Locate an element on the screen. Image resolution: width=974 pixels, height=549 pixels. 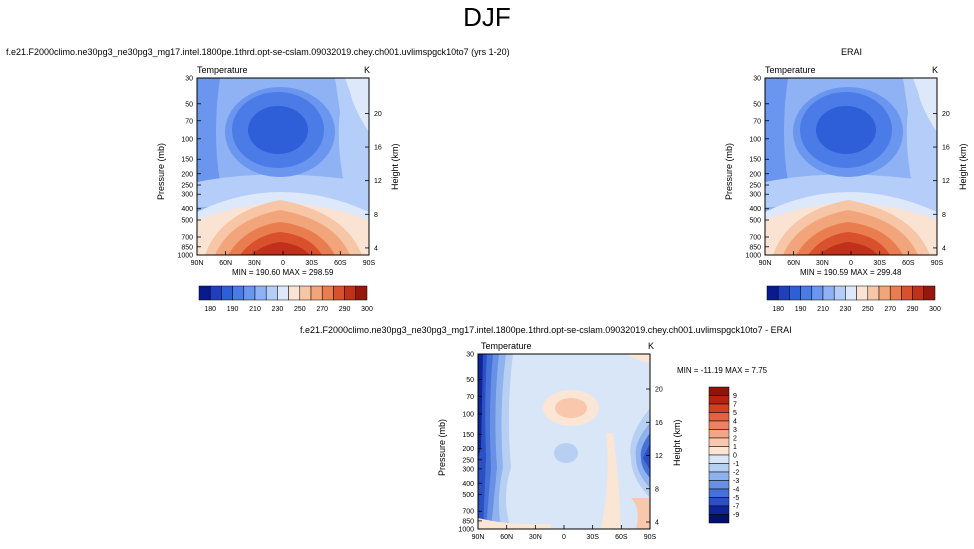
pressure-tick-label: 150 is located at coordinates (755, 160).